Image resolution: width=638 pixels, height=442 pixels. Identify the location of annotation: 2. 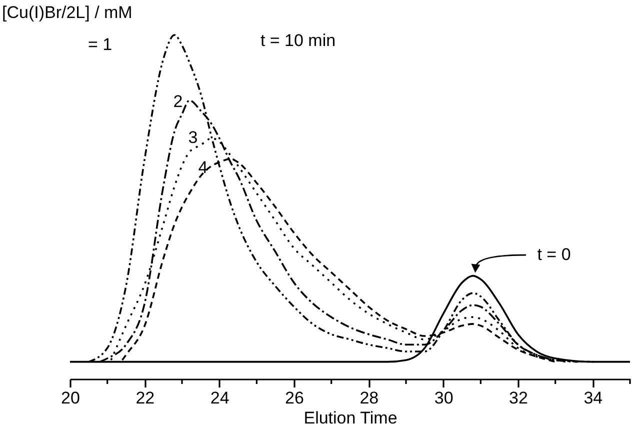
(178, 101).